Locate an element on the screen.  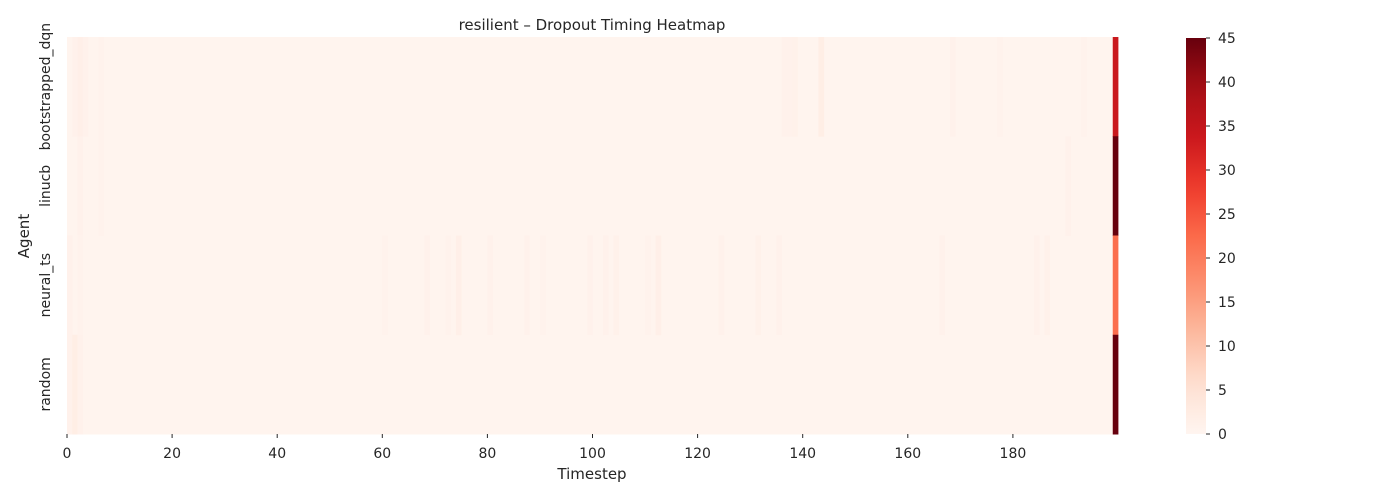
colorbar-gradient-bar is located at coordinates (1196, 236).